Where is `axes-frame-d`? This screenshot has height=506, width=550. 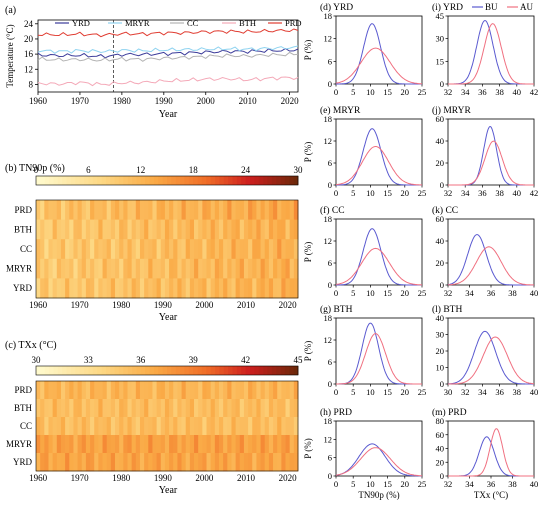 axes-frame-d is located at coordinates (379, 50).